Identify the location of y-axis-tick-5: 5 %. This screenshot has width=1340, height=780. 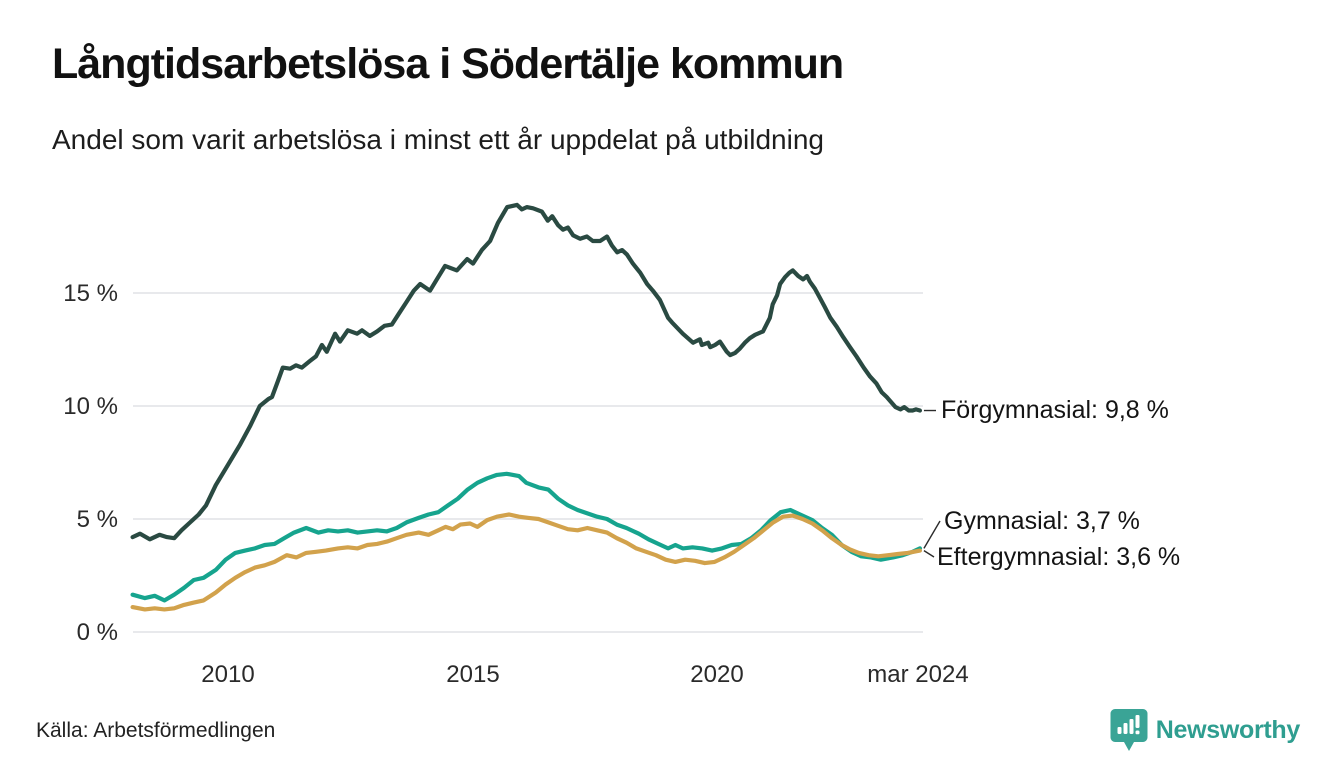
(97, 519).